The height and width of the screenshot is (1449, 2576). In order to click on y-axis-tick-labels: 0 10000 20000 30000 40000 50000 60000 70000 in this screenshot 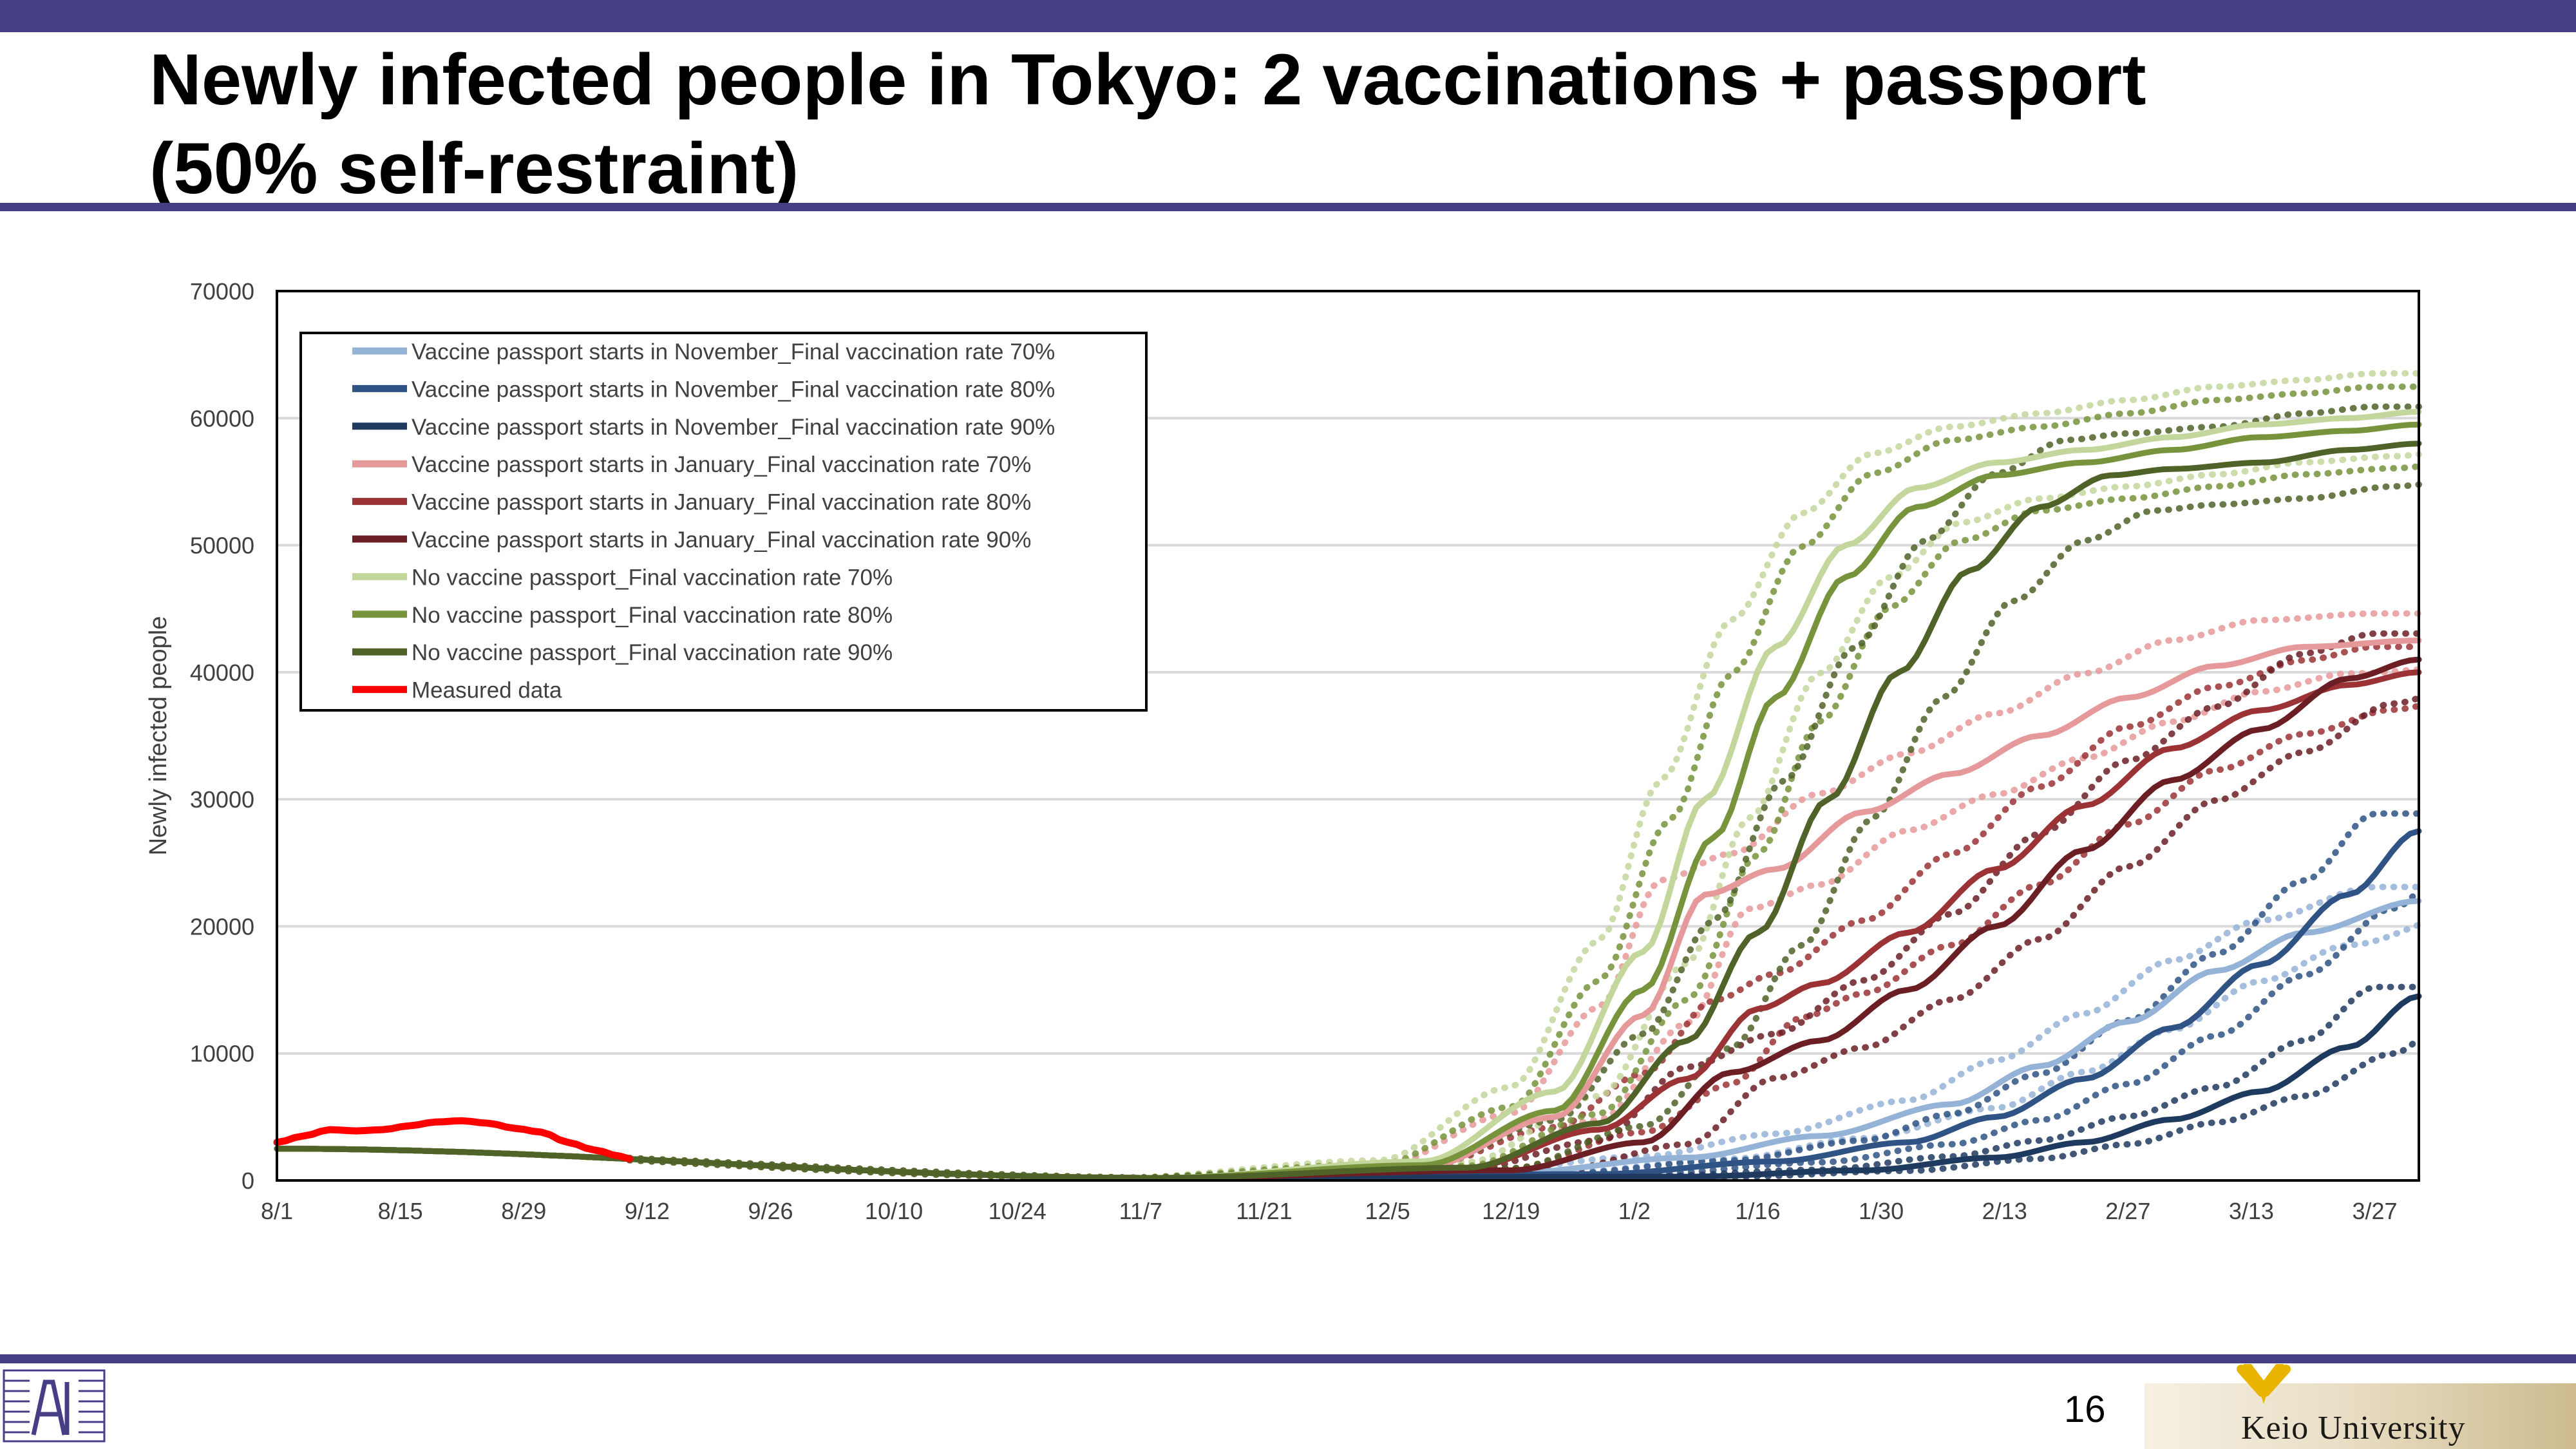, I will do `click(222, 736)`.